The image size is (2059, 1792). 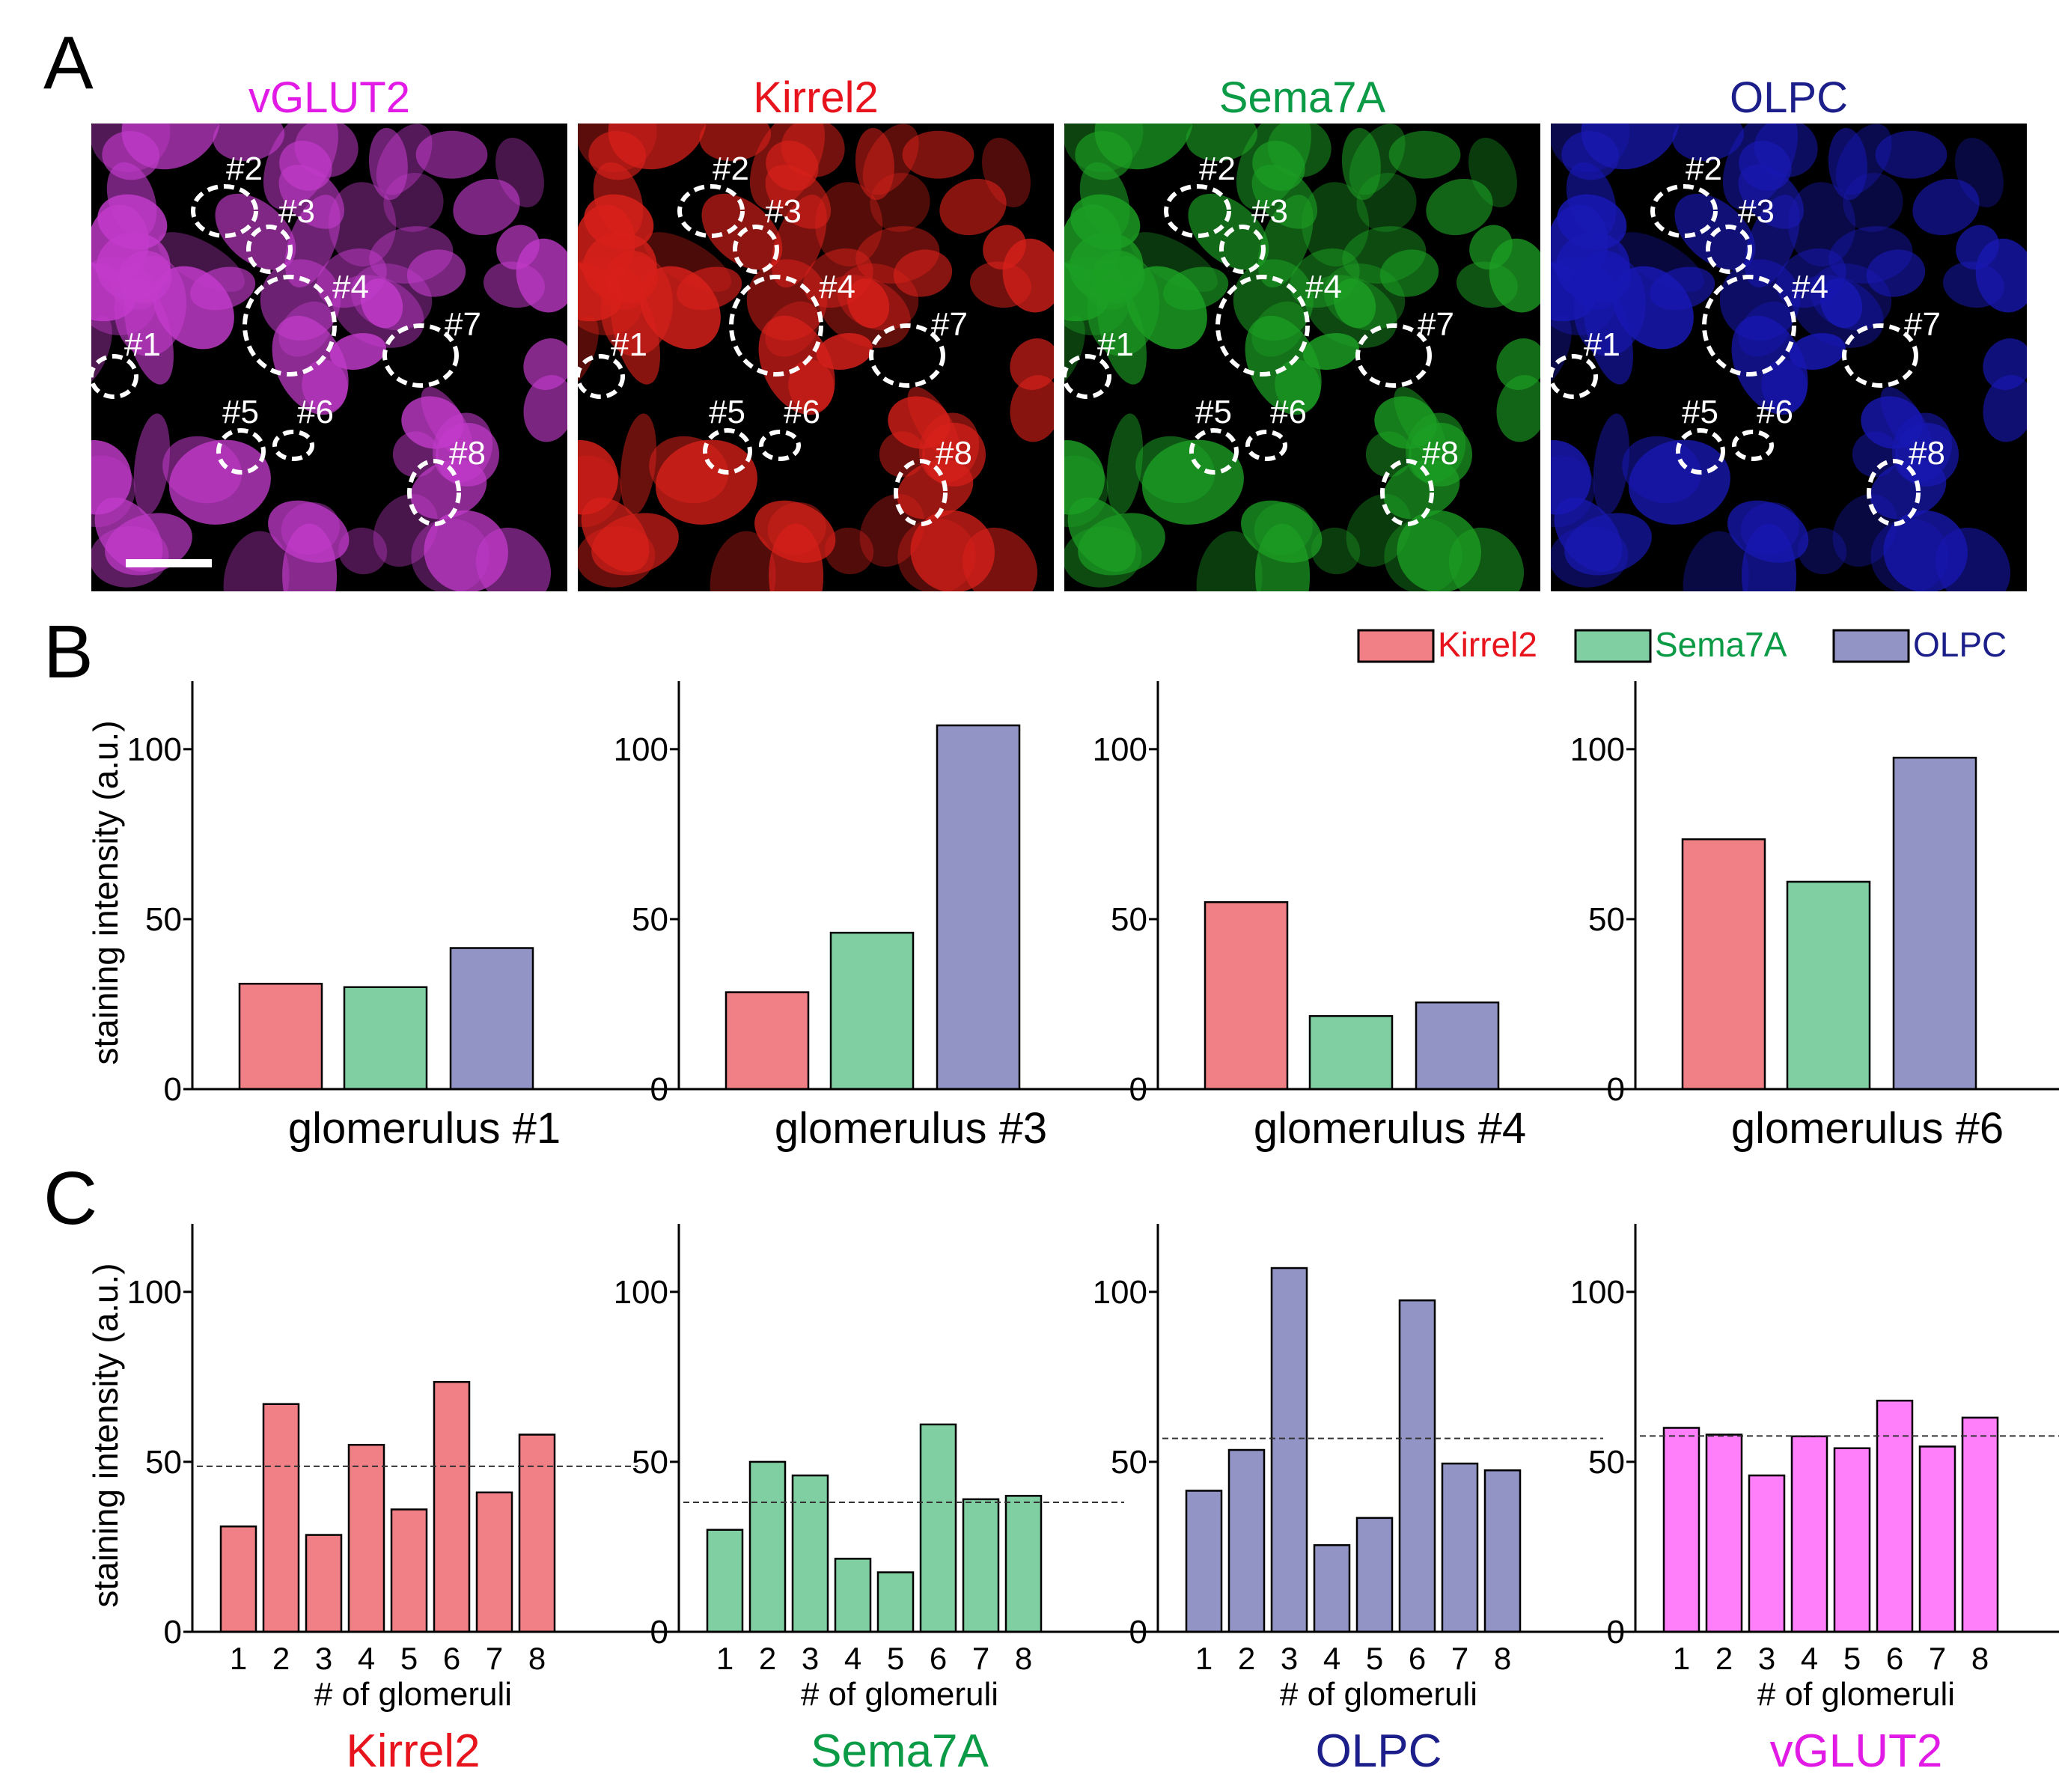 I want to click on glomerulus-label: #7, so click(x=950, y=324).